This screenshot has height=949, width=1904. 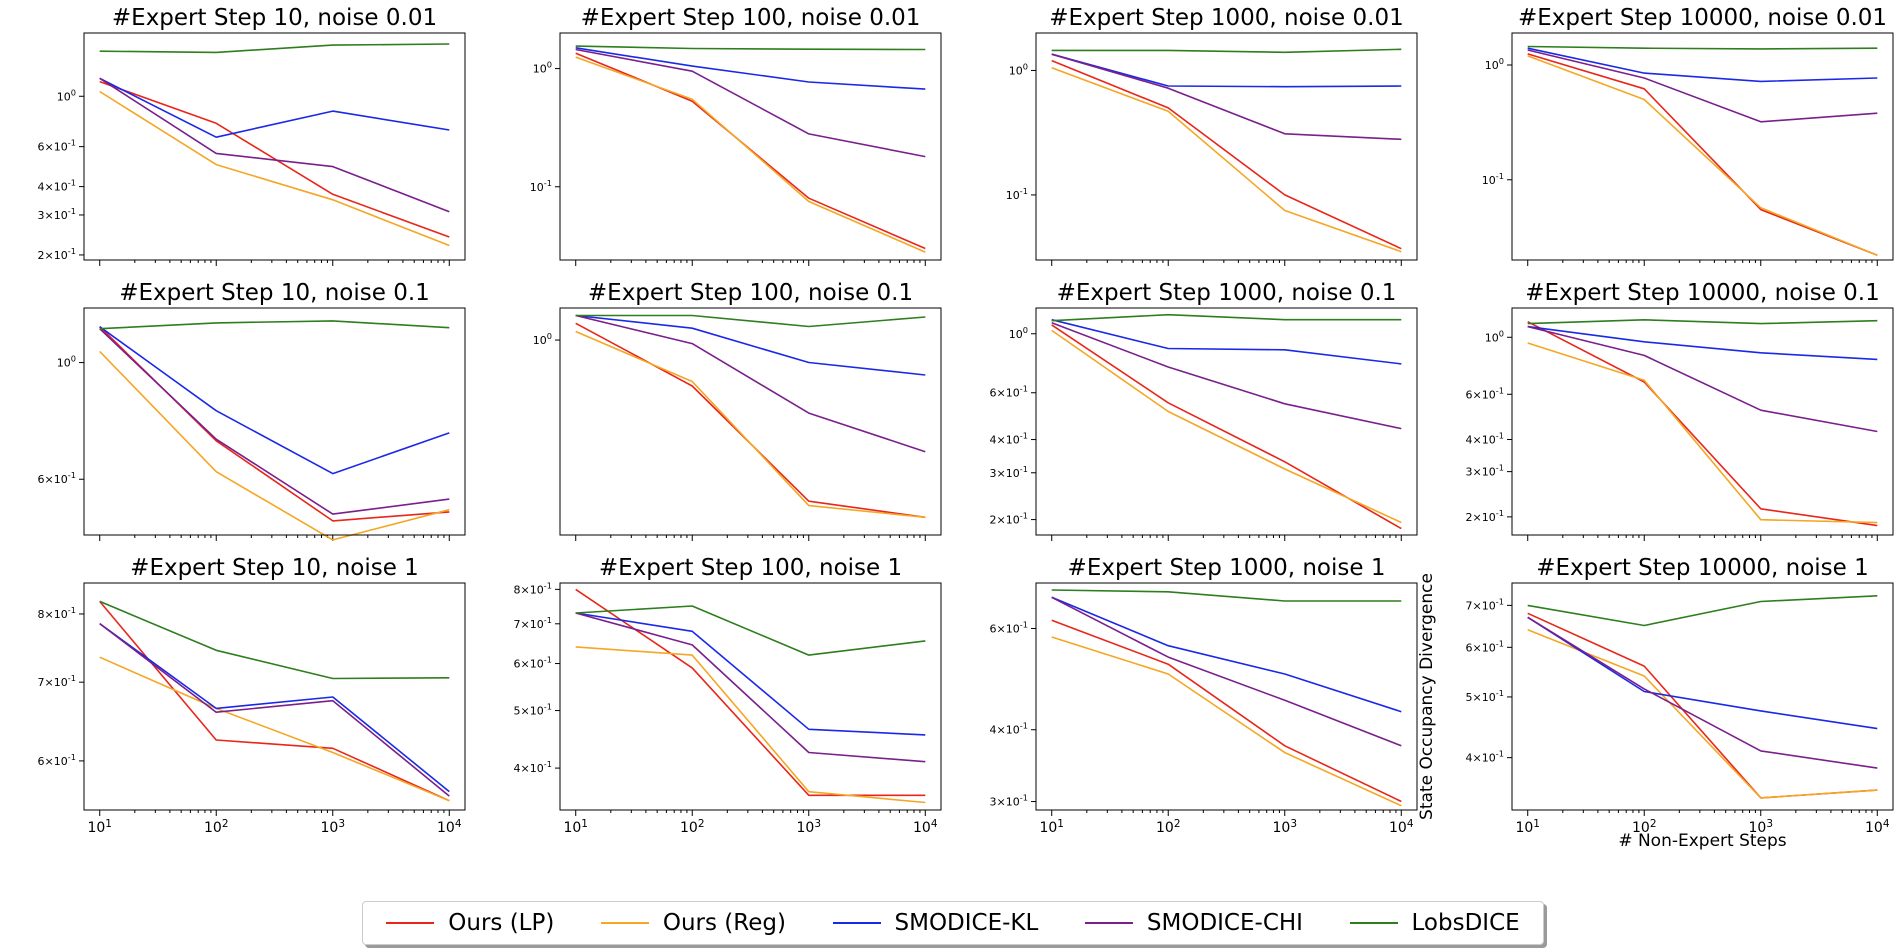 I want to click on subplot: #Expert Step 10000, noise 0.01 100 10⁻¹, so click(x=1688, y=135).